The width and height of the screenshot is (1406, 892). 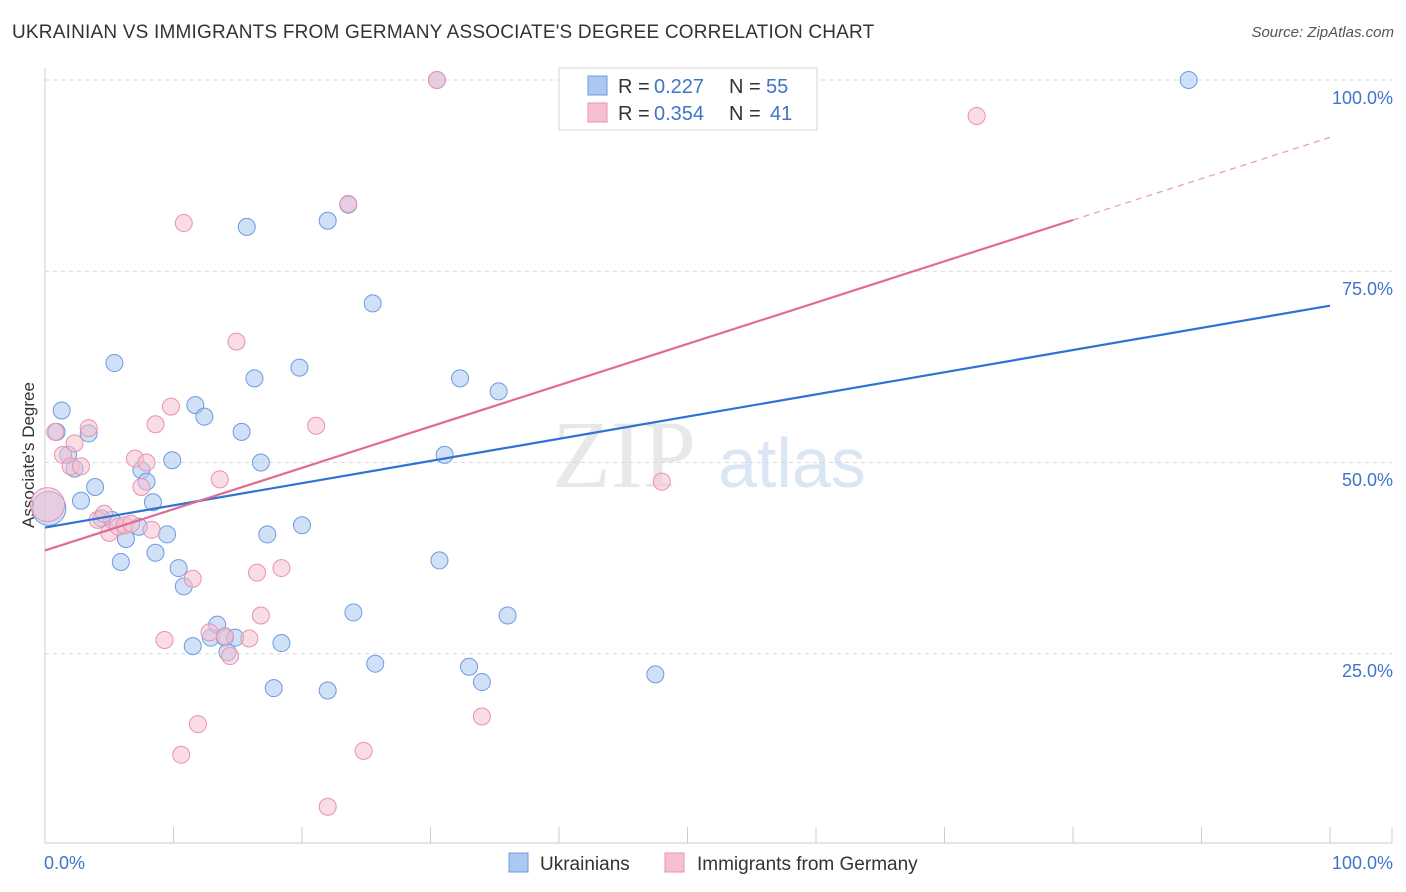 What do you see at coordinates (1201, 178) in the screenshot?
I see `germany-trend-line-extension` at bounding box center [1201, 178].